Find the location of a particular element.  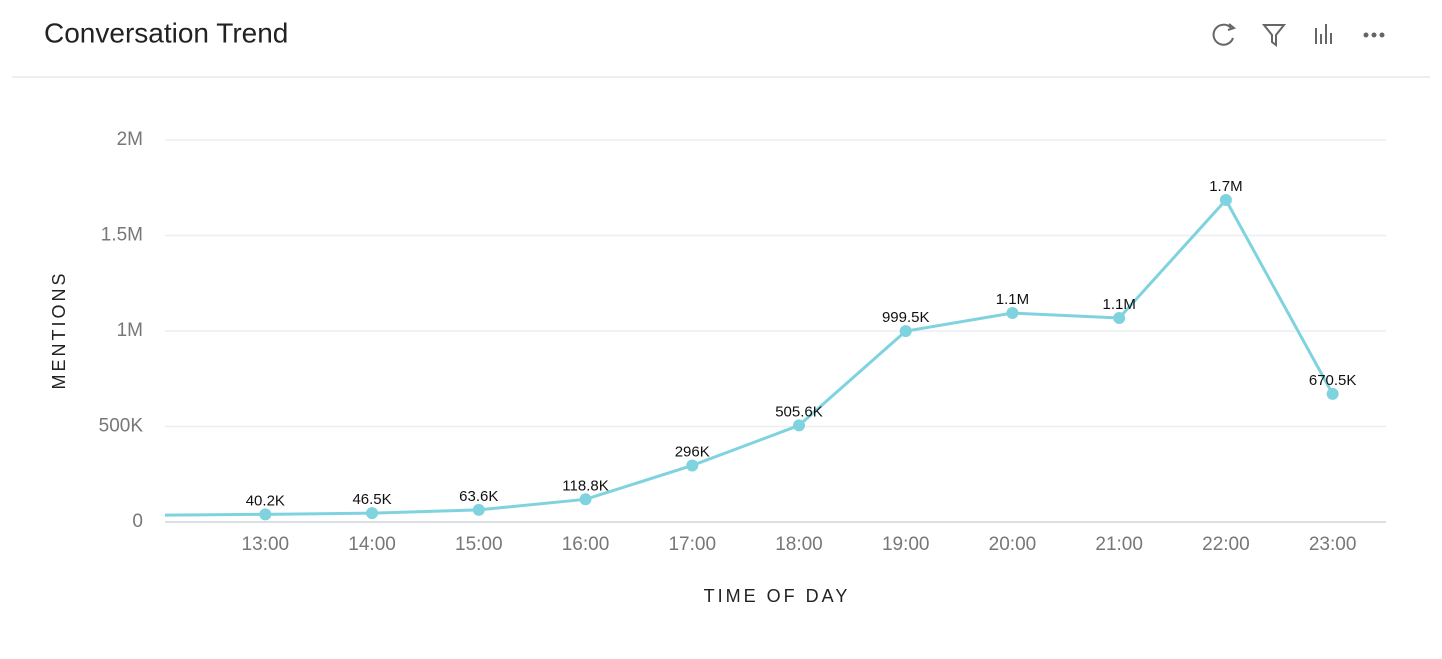

toolbar is located at coordinates (1272, 35).